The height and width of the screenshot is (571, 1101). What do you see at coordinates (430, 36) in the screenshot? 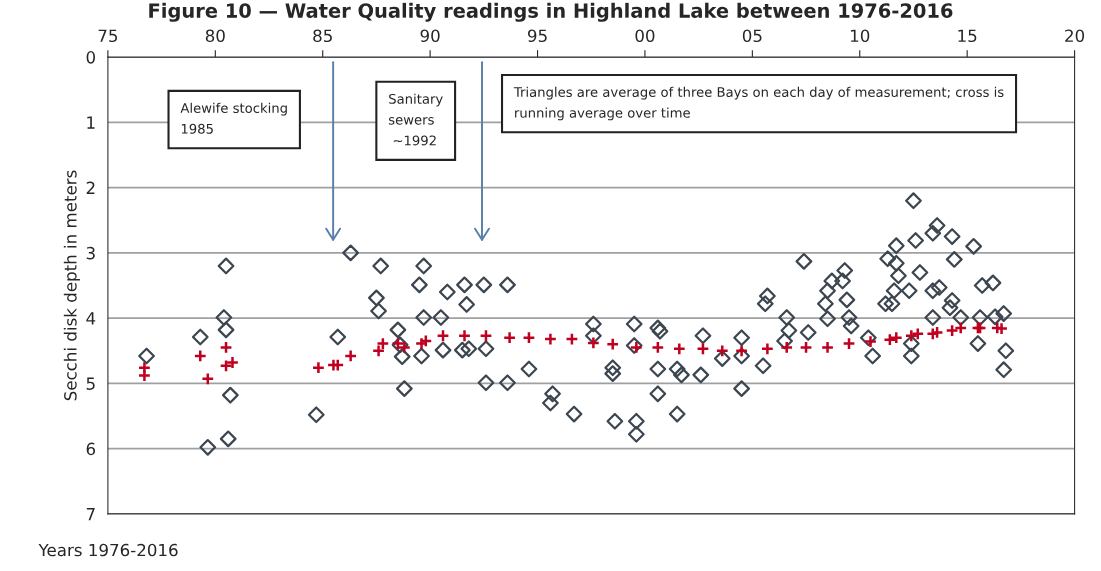
I see `x-tick-label: 90` at bounding box center [430, 36].